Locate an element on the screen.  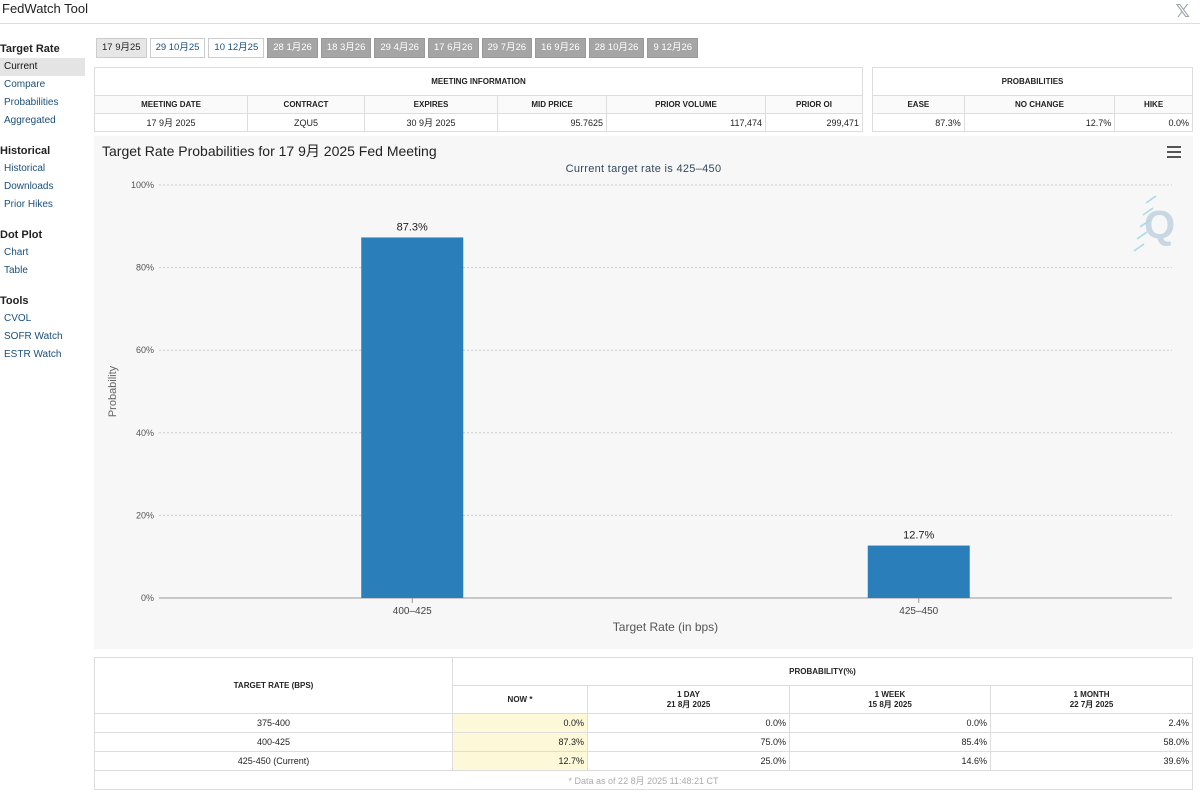
period-header-line1: NOW * is located at coordinates (520, 699).